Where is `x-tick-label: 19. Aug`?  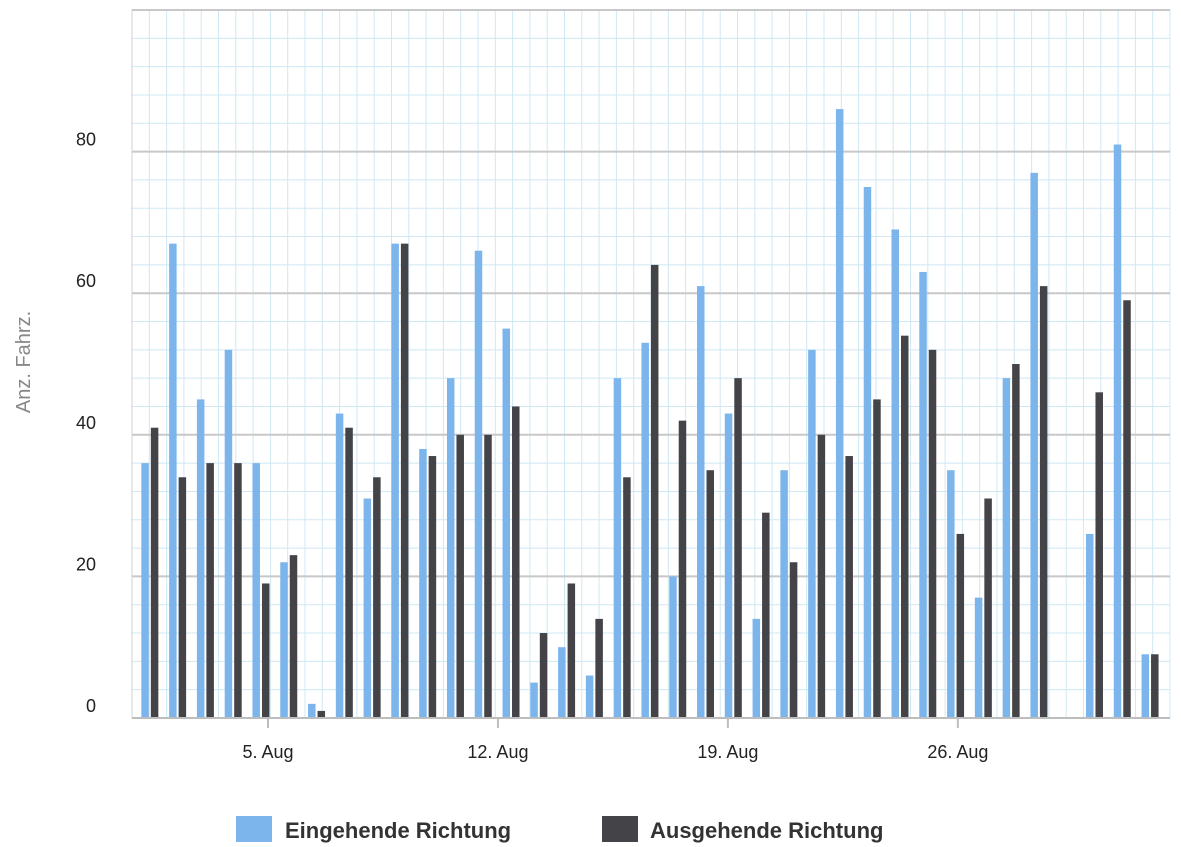
x-tick-label: 19. Aug is located at coordinates (727, 752).